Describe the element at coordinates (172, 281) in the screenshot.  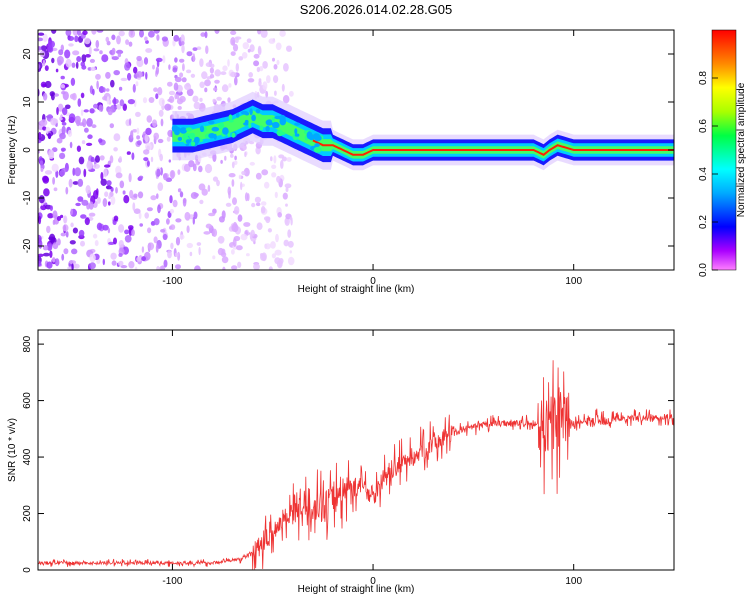
I see `spectrogram-x-tick-label: -100` at that location.